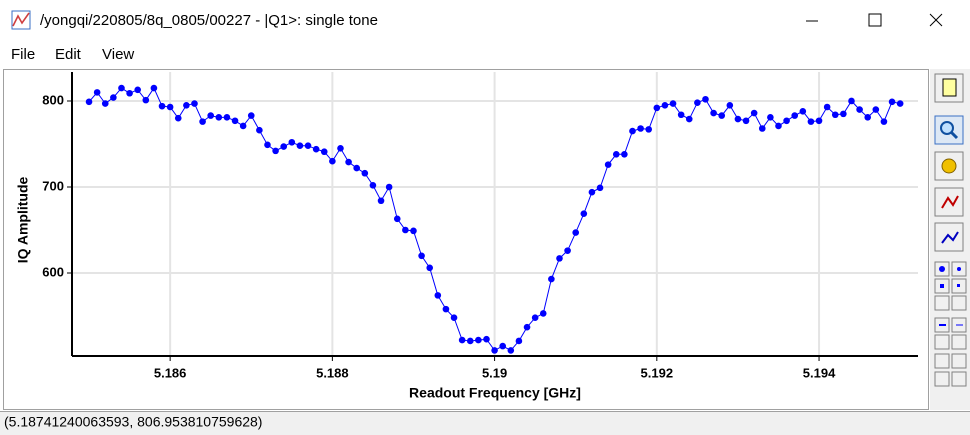 The height and width of the screenshot is (435, 970). What do you see at coordinates (53, 99) in the screenshot?
I see `y-tick-label: 800` at bounding box center [53, 99].